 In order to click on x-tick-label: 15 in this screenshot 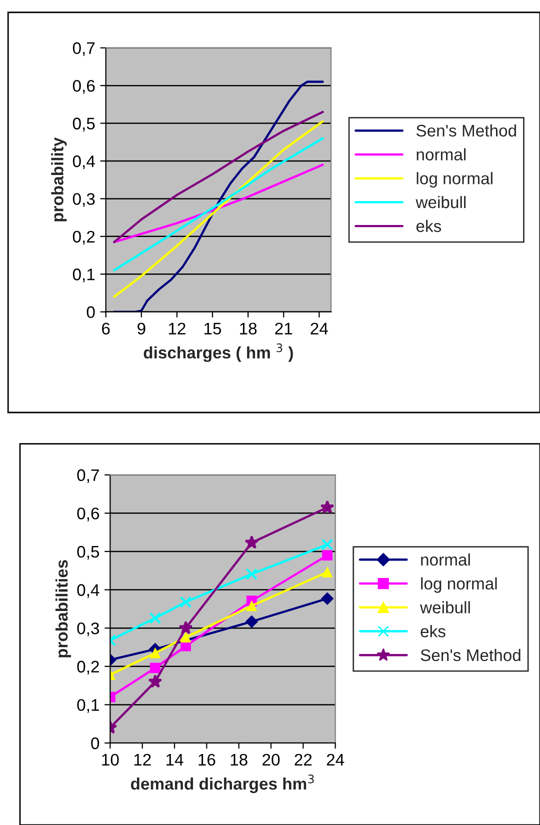, I will do `click(213, 328)`.